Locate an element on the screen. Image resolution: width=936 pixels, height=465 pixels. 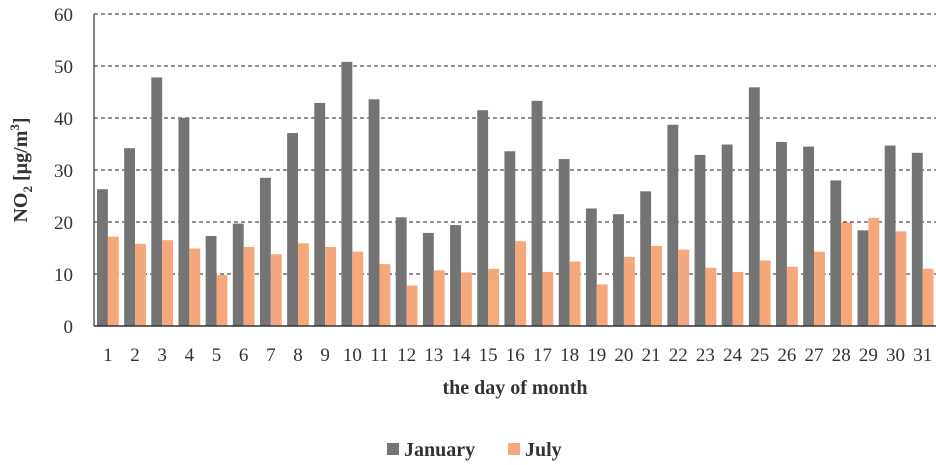
y-tick-label: 60 is located at coordinates (63, 15).